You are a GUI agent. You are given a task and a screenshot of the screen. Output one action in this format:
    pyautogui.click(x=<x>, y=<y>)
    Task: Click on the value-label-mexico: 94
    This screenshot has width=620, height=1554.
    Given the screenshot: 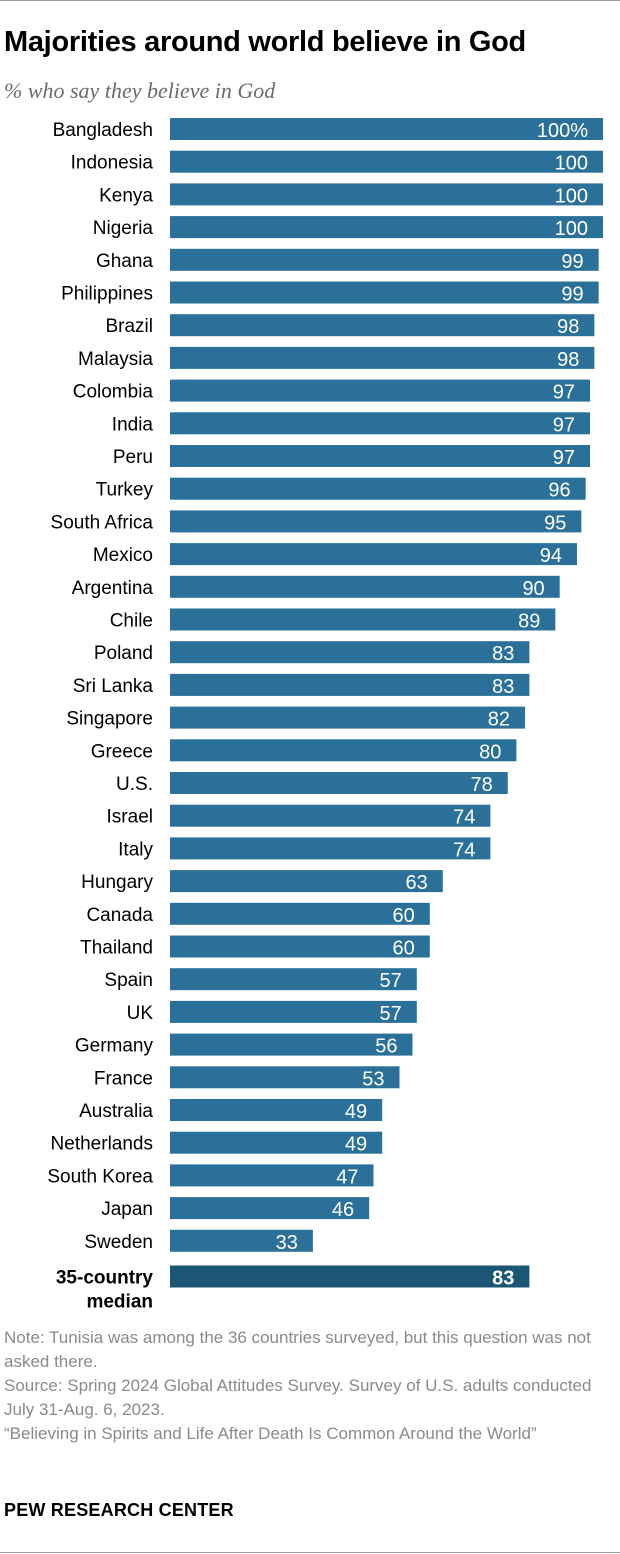 What is the action you would take?
    pyautogui.click(x=551, y=556)
    